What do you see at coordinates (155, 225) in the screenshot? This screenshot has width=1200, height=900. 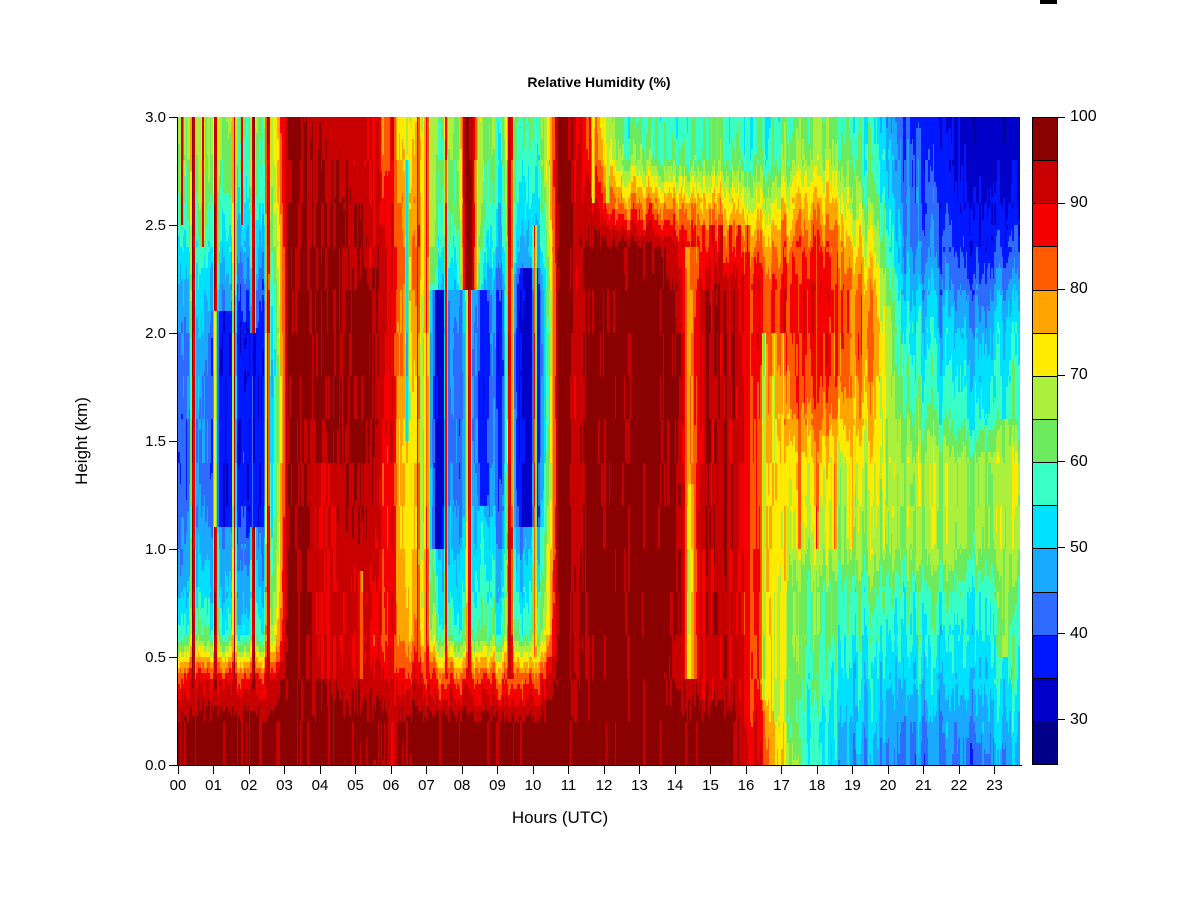 I see `y-tick-label: 2.5` at bounding box center [155, 225].